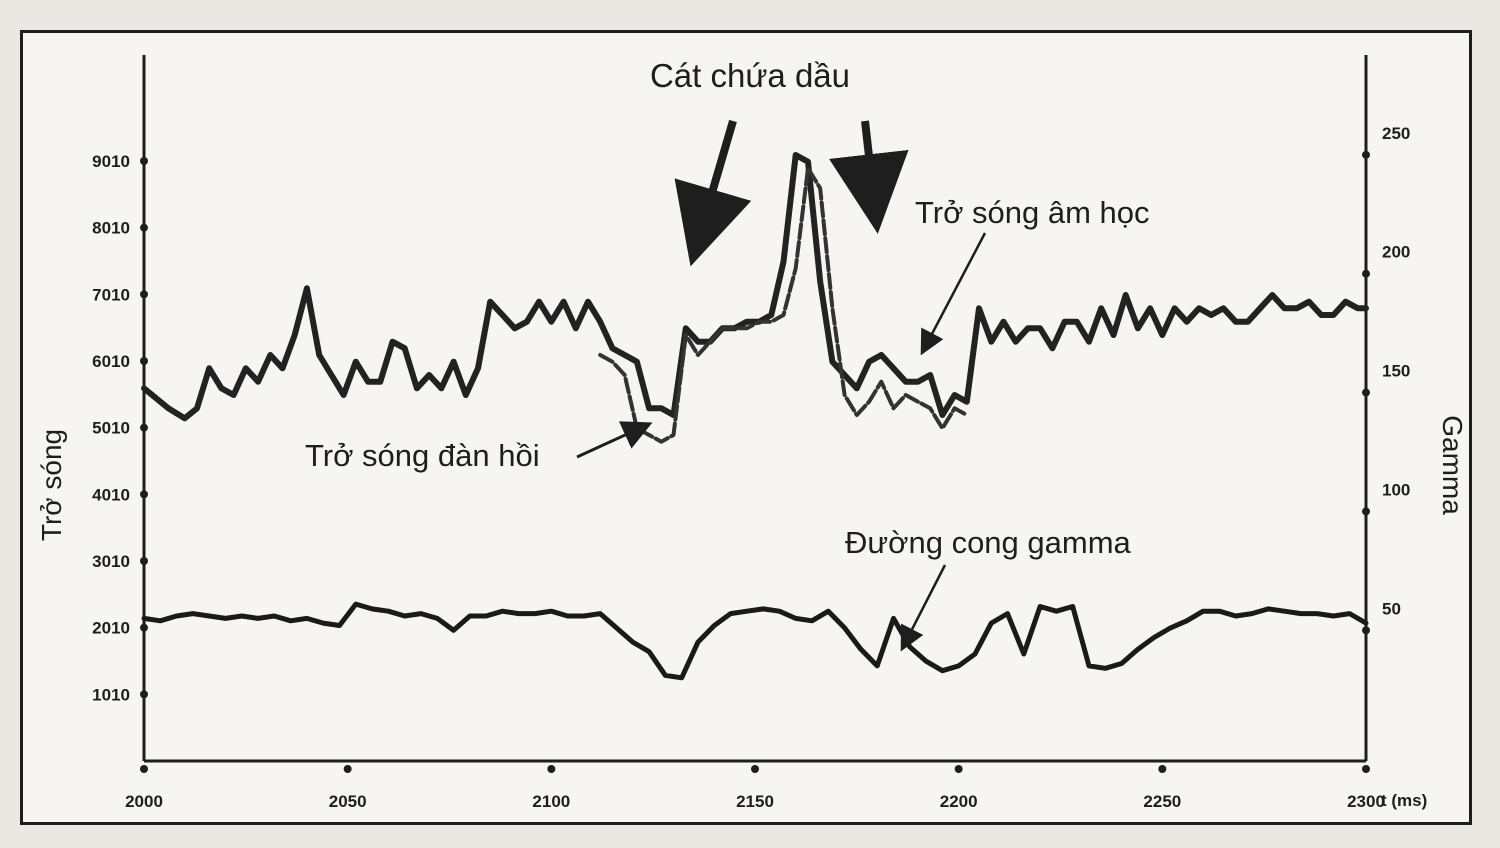 This screenshot has height=848, width=1500. What do you see at coordinates (1396, 252) in the screenshot?
I see `y-right-tick-label: 200` at bounding box center [1396, 252].